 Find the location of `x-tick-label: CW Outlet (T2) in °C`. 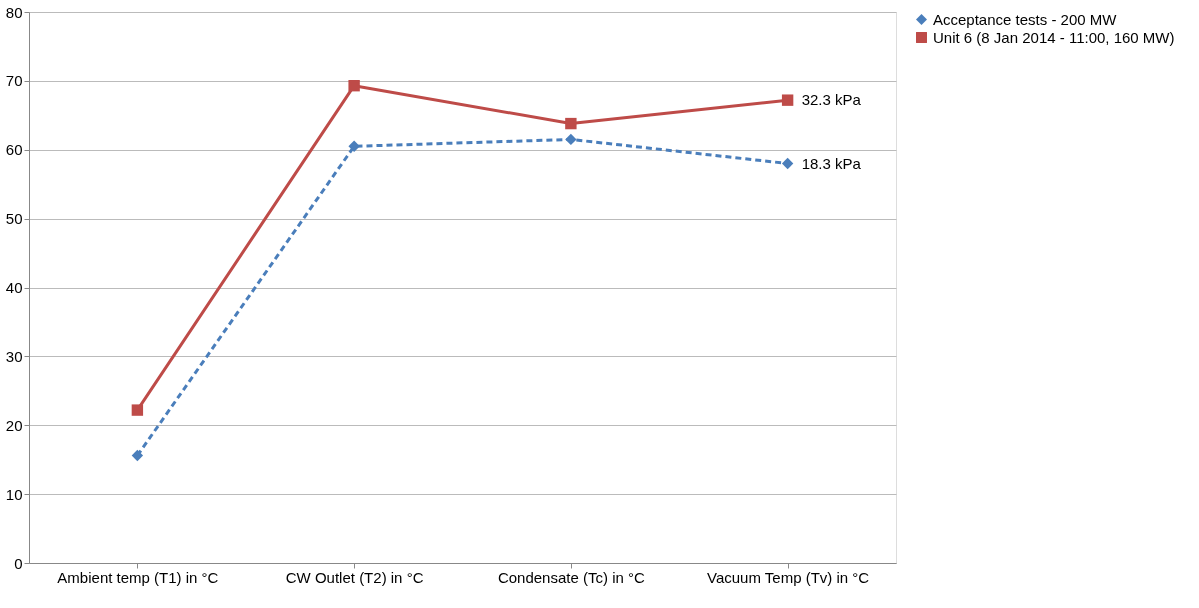

x-tick-label: CW Outlet (T2) in °C is located at coordinates (354, 577).